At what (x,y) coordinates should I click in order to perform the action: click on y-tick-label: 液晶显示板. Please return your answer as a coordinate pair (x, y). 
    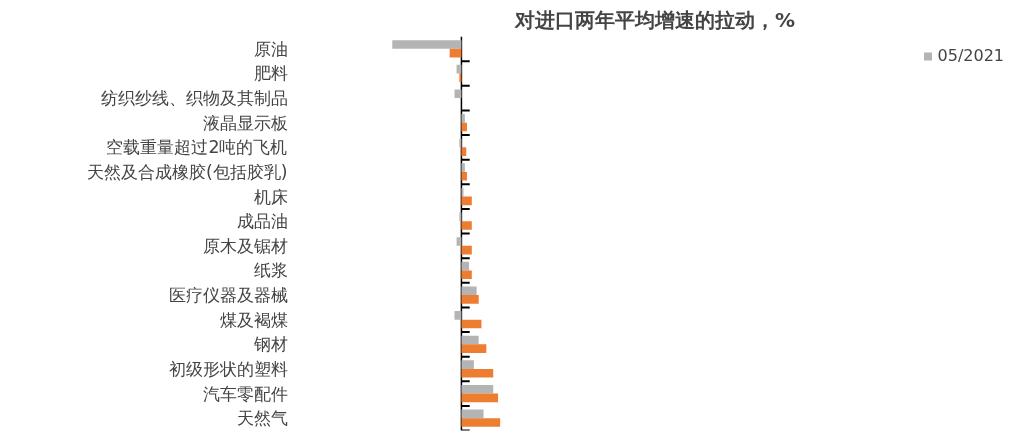
    Looking at the image, I should click on (245, 122).